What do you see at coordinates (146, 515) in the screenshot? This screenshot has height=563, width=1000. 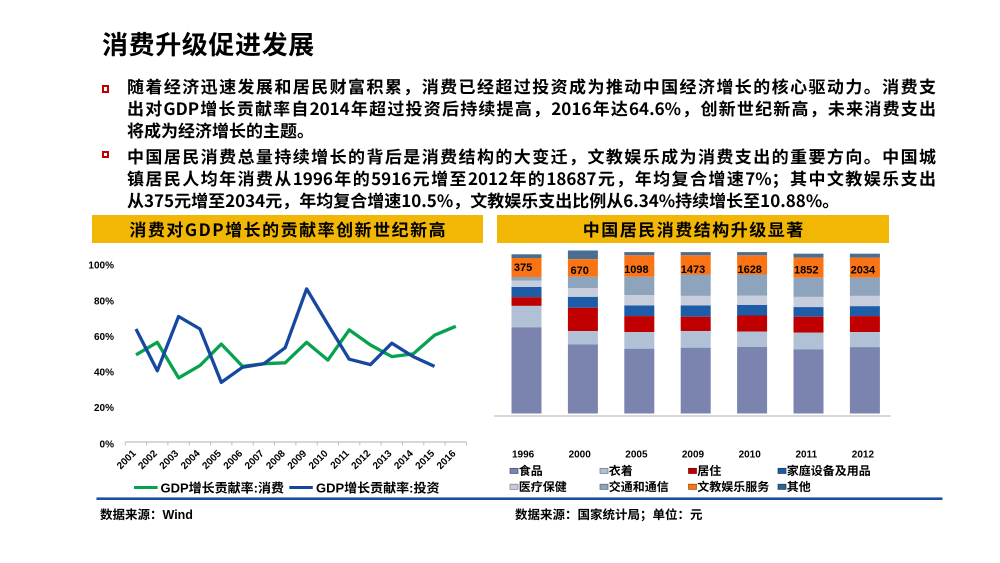 I see `svg-text: 数据来源：Wind` at bounding box center [146, 515].